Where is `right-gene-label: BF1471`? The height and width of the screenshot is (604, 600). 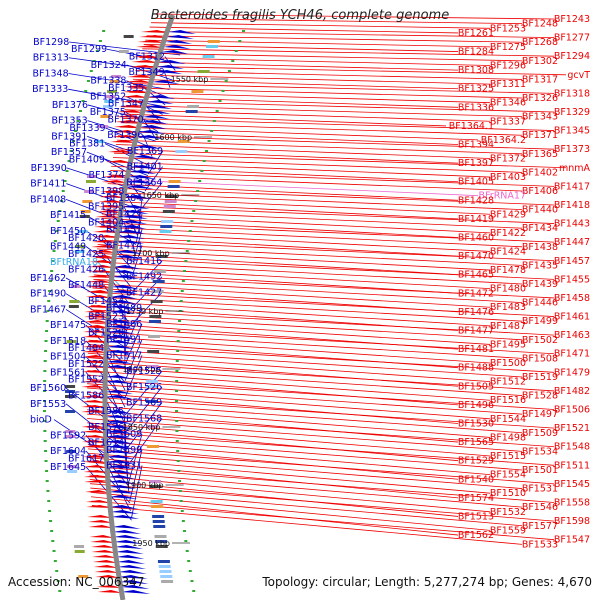
right-gene-label: BF1471 is located at coordinates (572, 354).